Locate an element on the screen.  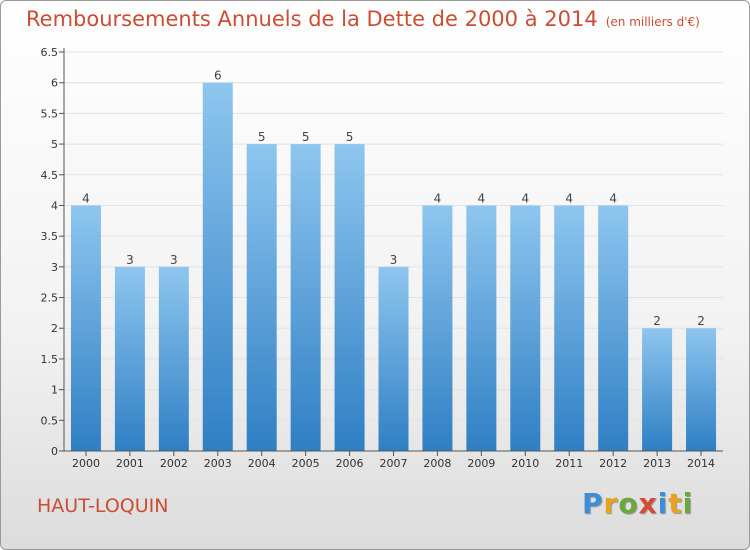
bar-2002 is located at coordinates (173, 358).